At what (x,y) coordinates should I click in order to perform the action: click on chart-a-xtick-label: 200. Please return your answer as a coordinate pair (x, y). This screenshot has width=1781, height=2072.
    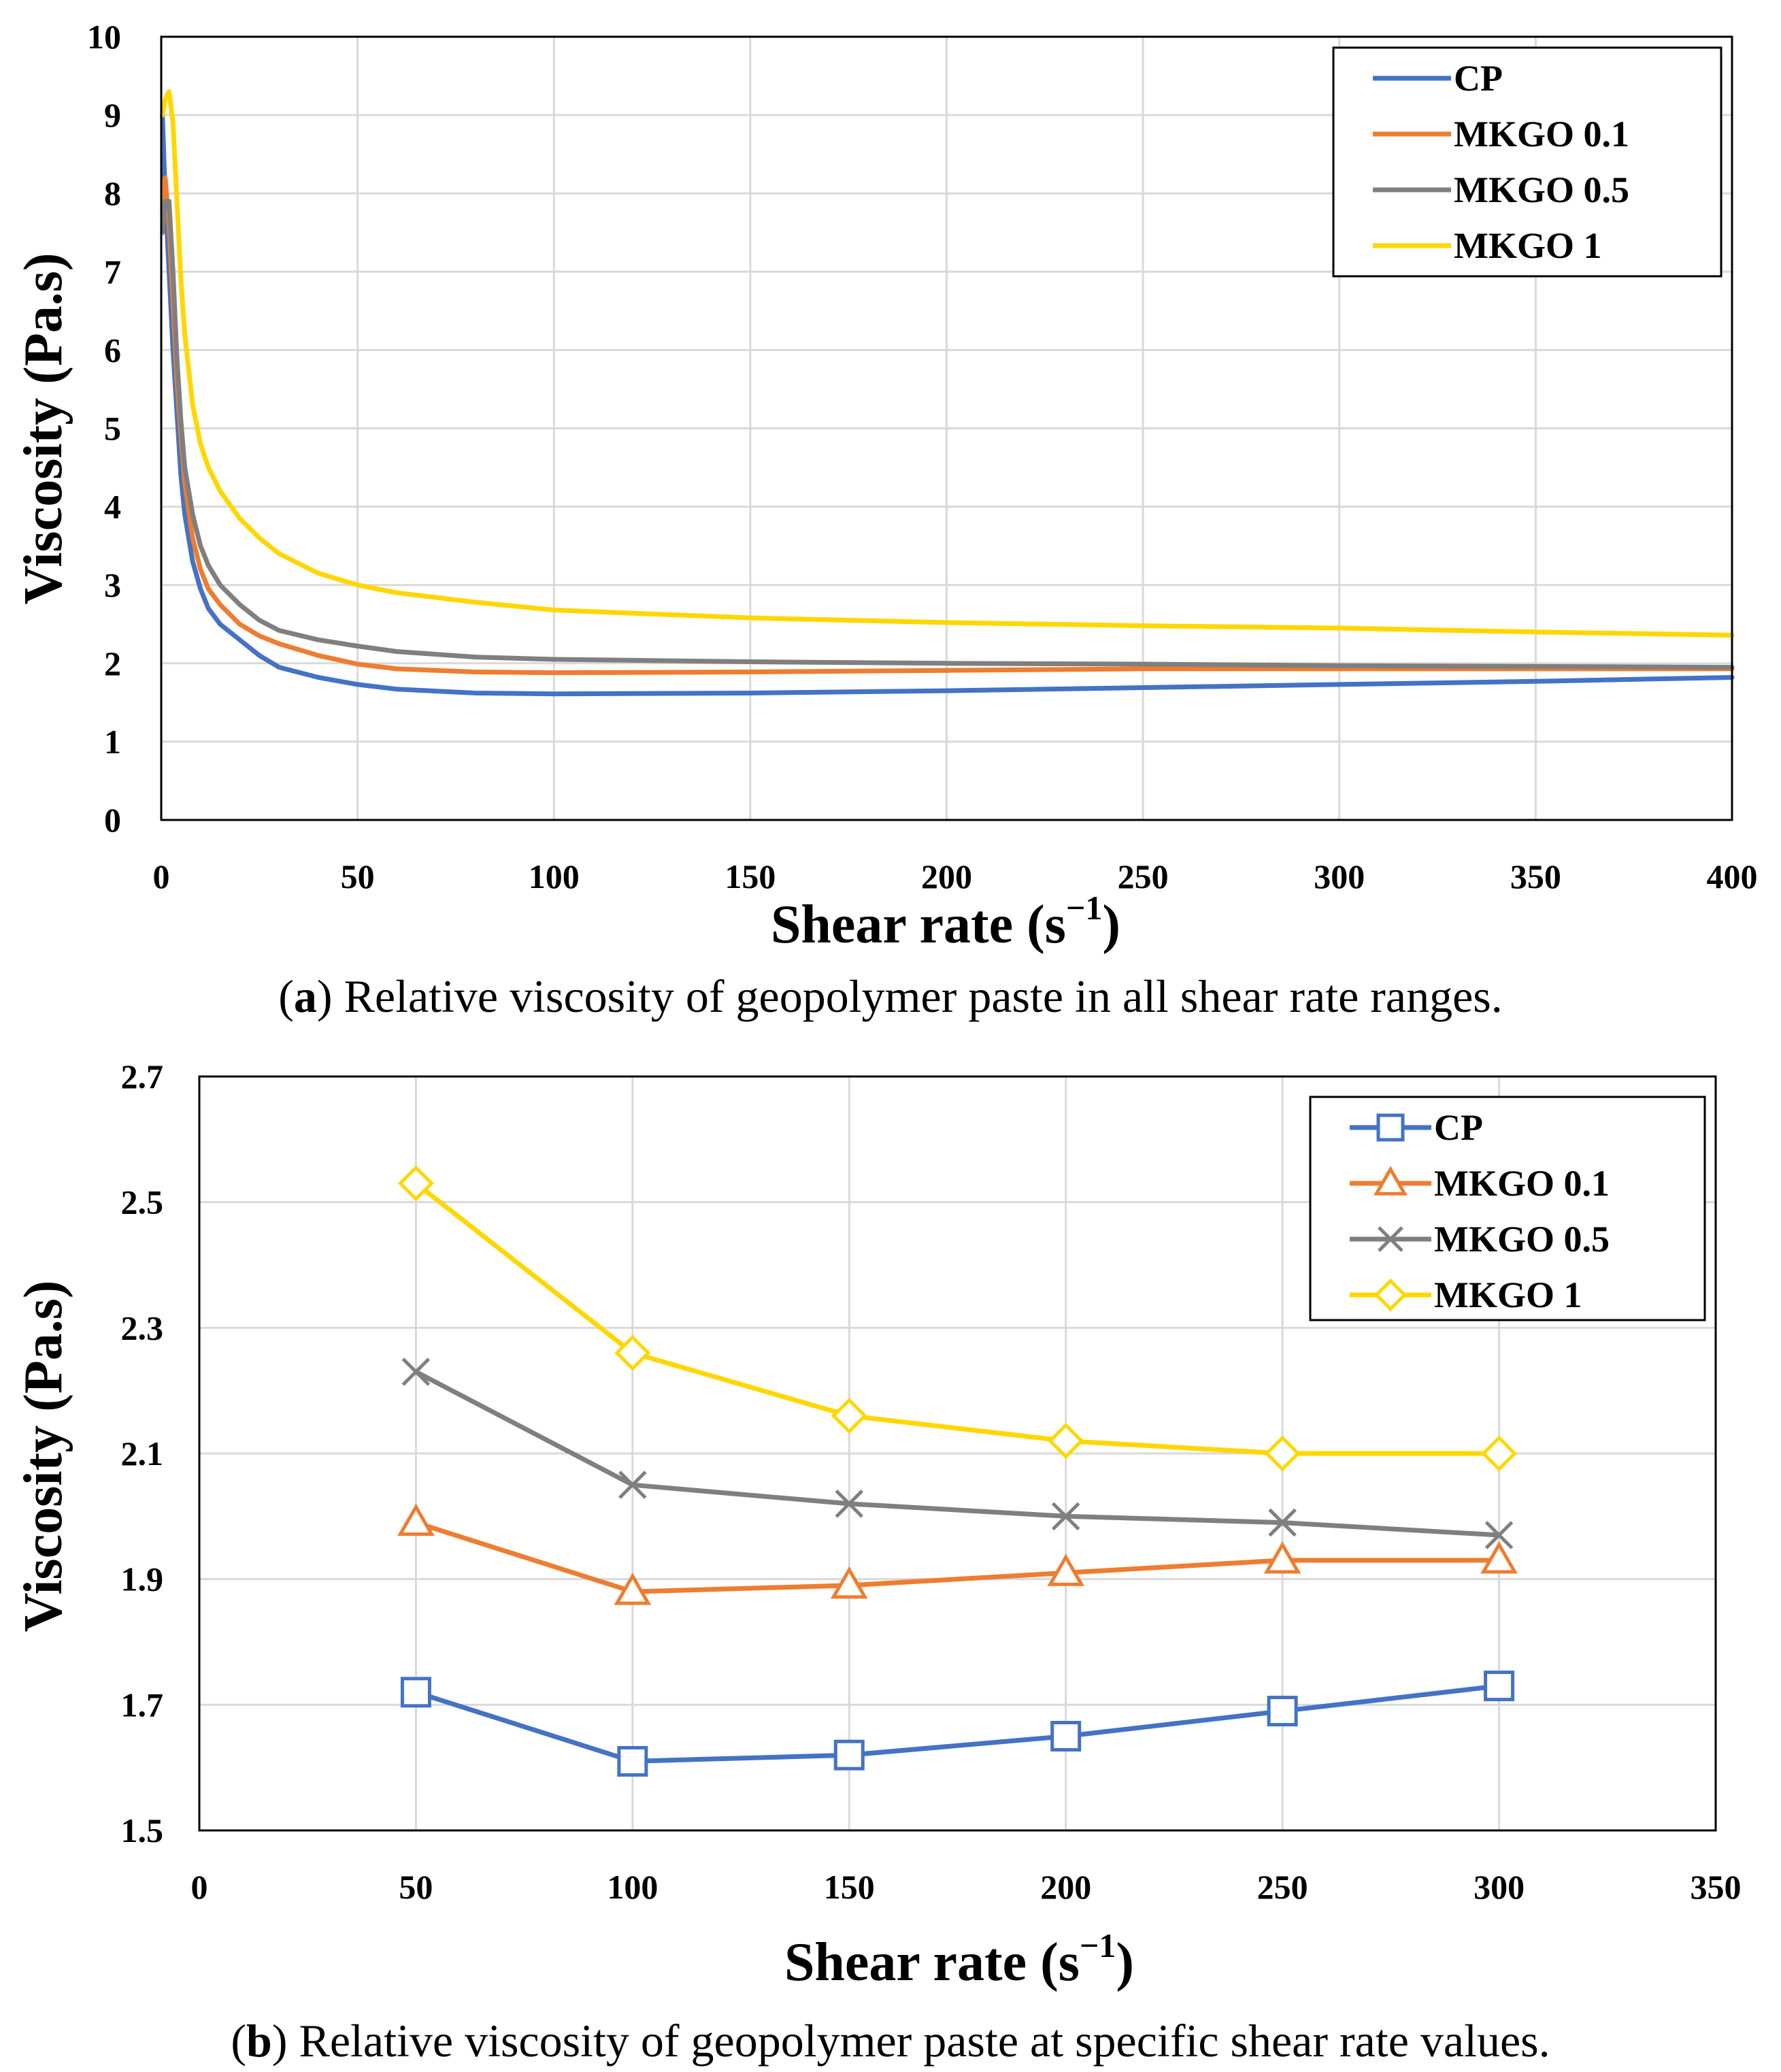
    Looking at the image, I should click on (946, 876).